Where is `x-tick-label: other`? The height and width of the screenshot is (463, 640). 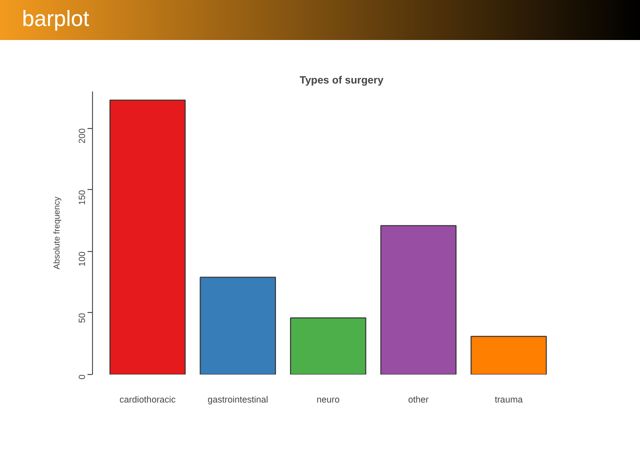
x-tick-label: other is located at coordinates (418, 399).